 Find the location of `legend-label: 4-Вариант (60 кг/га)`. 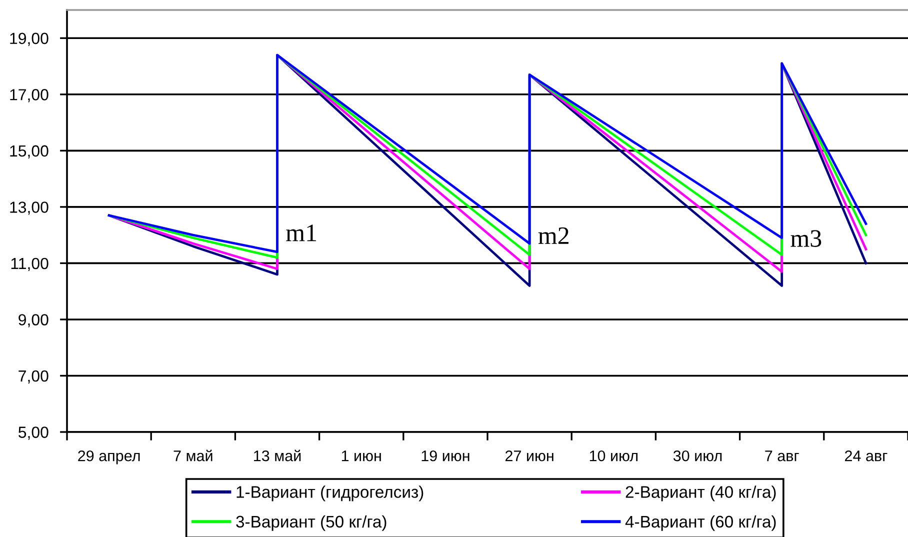

legend-label: 4-Вариант (60 кг/га) is located at coordinates (700, 523).